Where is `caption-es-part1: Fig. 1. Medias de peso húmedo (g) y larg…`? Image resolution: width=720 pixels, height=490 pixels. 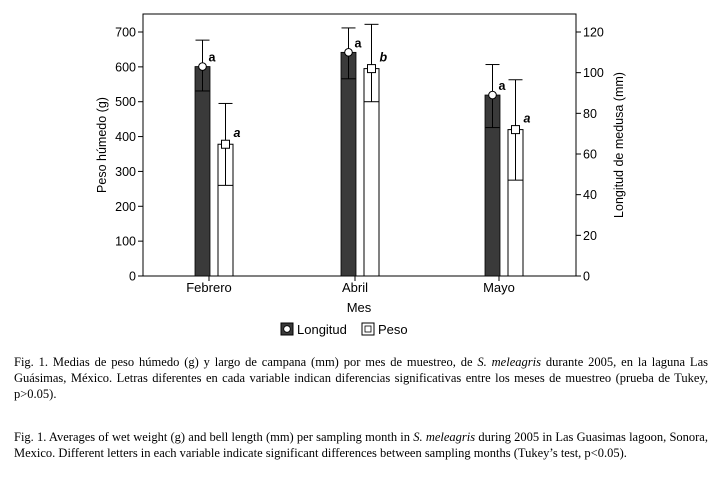
caption-es-part1: Fig. 1. Medias de peso húmedo (g) y larg… is located at coordinates (246, 362).